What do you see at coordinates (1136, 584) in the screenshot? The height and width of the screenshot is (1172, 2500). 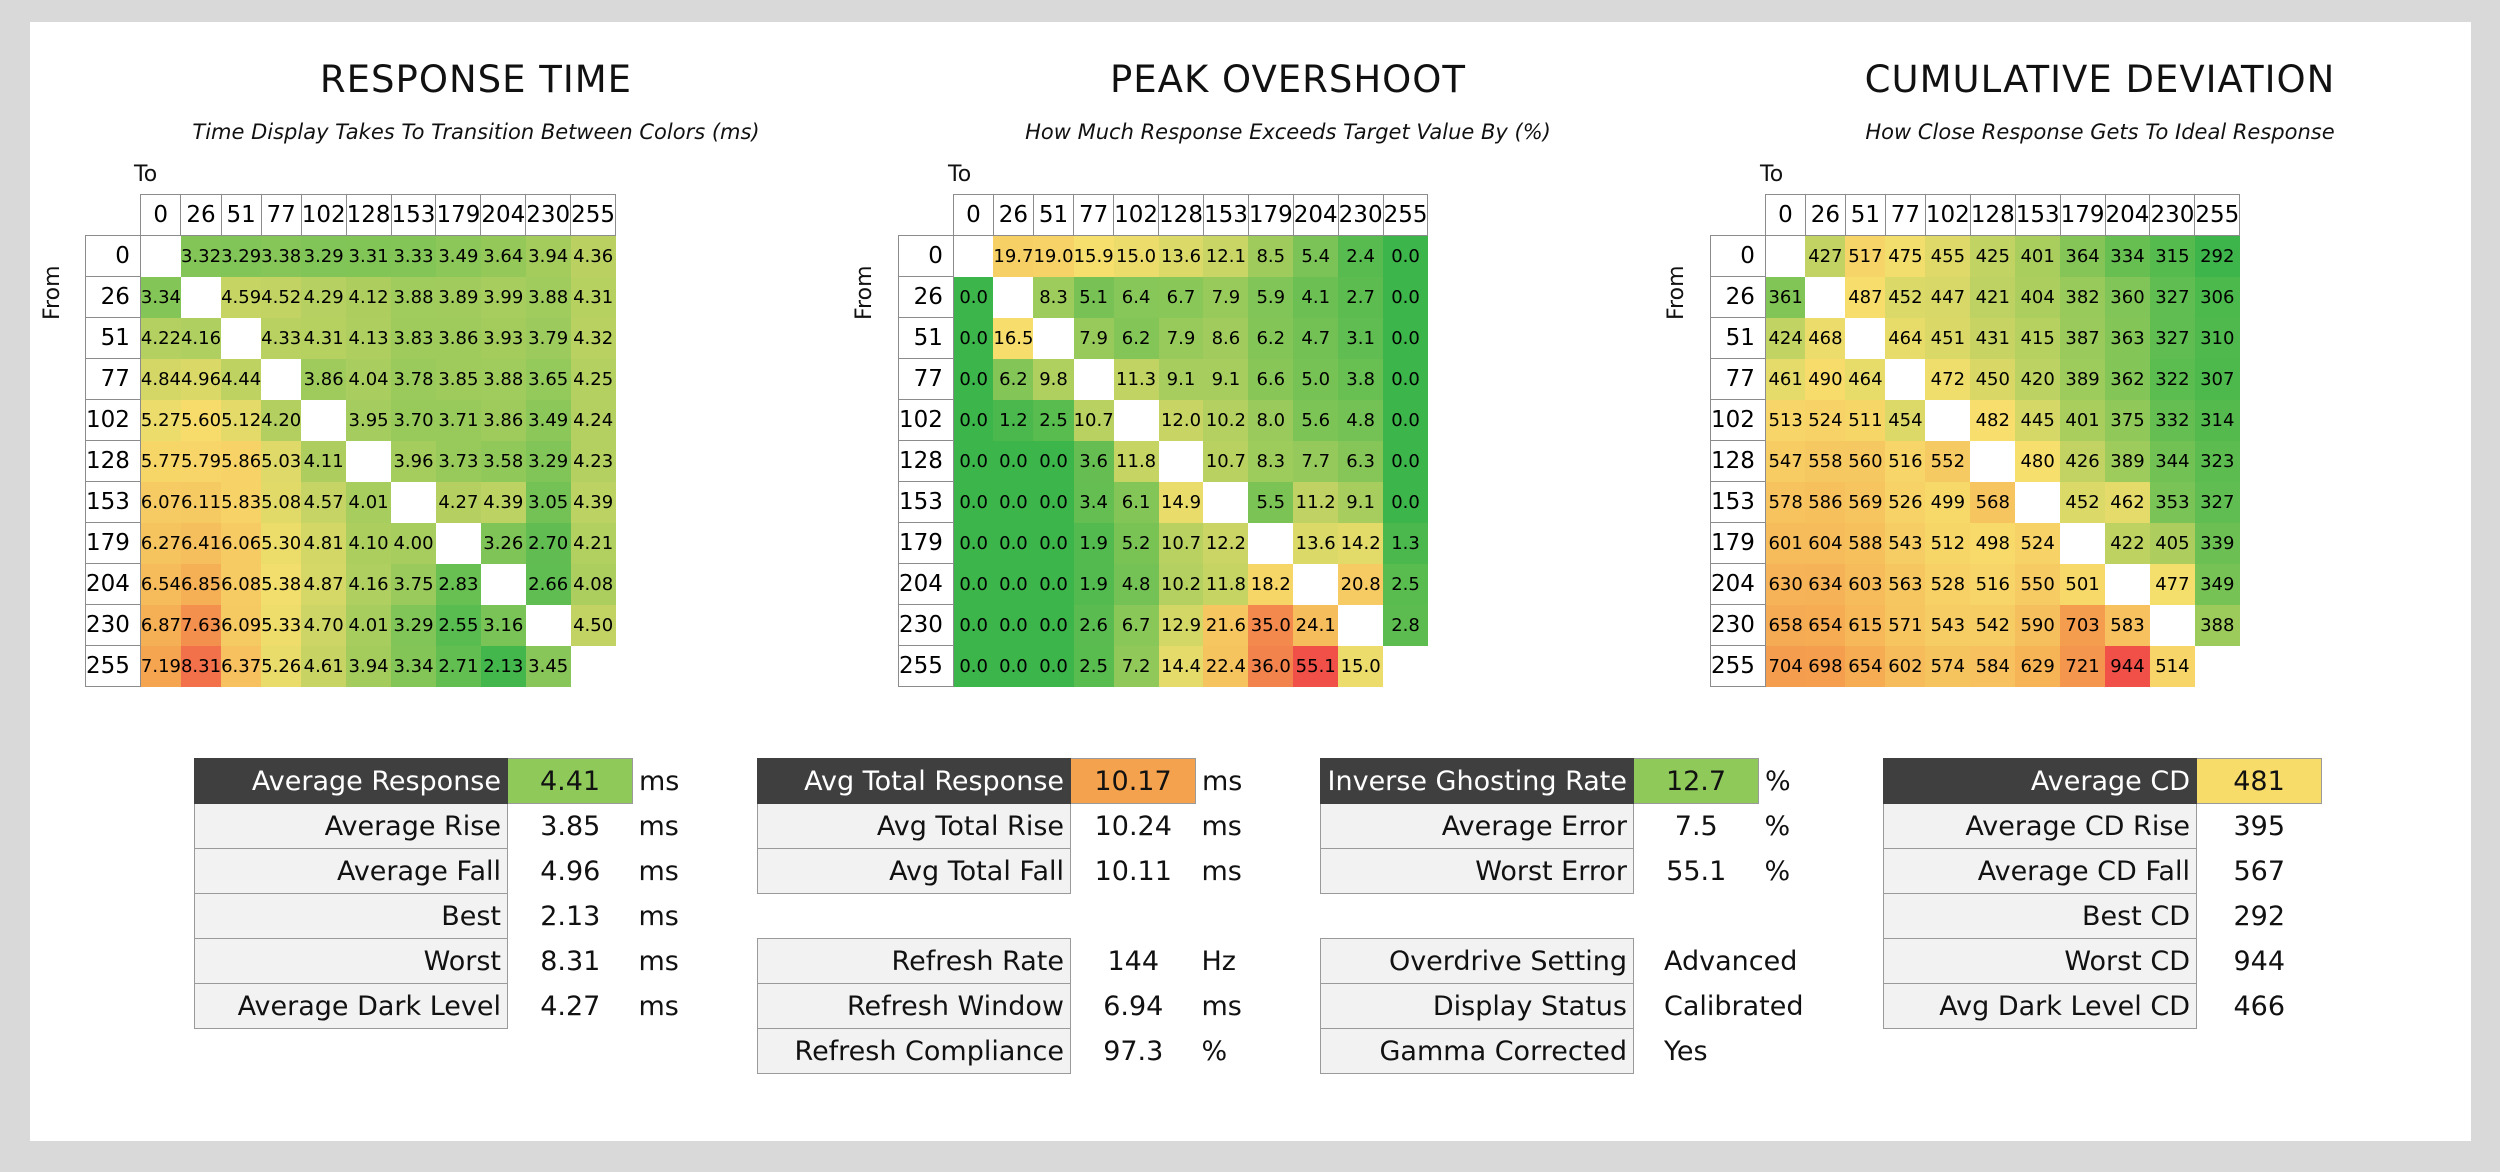 I see `heatmap-cell: 4.8` at bounding box center [1136, 584].